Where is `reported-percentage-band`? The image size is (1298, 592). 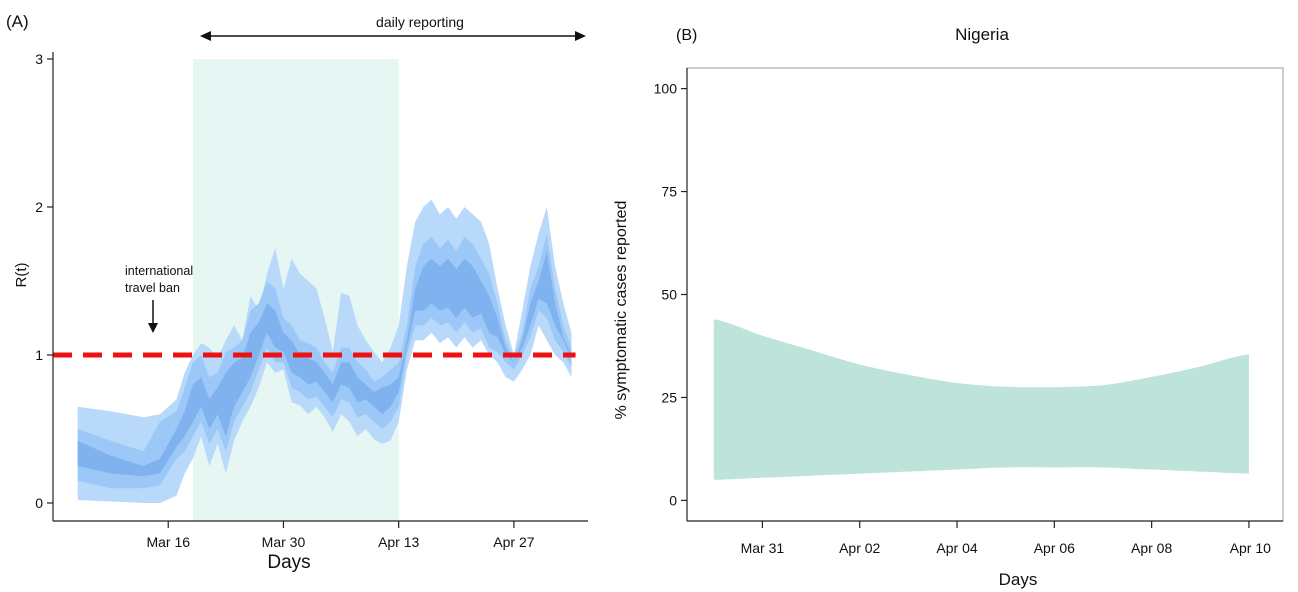 reported-percentage-band is located at coordinates (981, 399).